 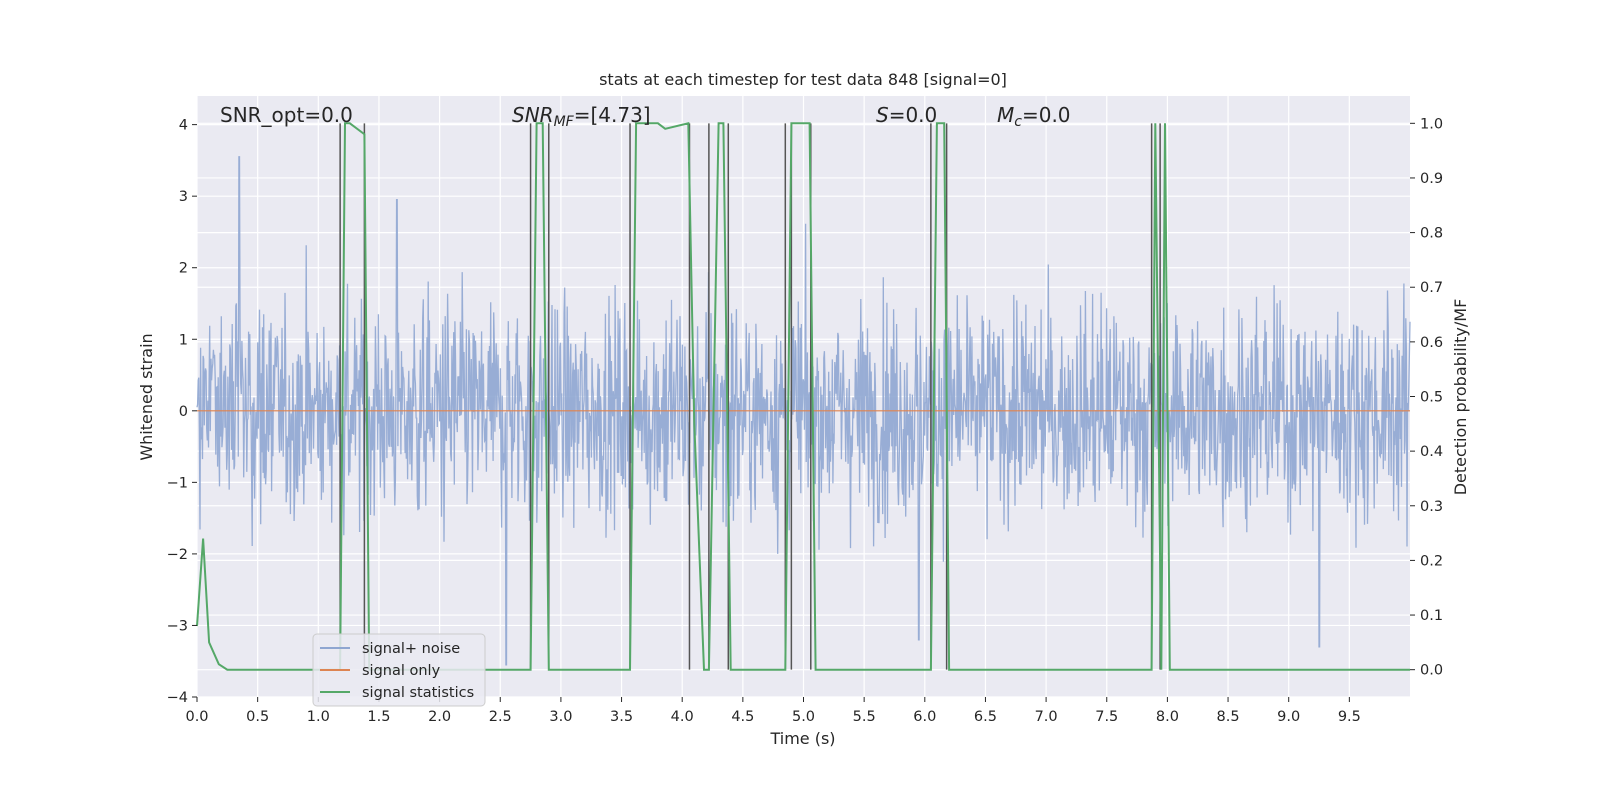 I want to click on x-tick-label: 6.5, so click(x=985, y=717).